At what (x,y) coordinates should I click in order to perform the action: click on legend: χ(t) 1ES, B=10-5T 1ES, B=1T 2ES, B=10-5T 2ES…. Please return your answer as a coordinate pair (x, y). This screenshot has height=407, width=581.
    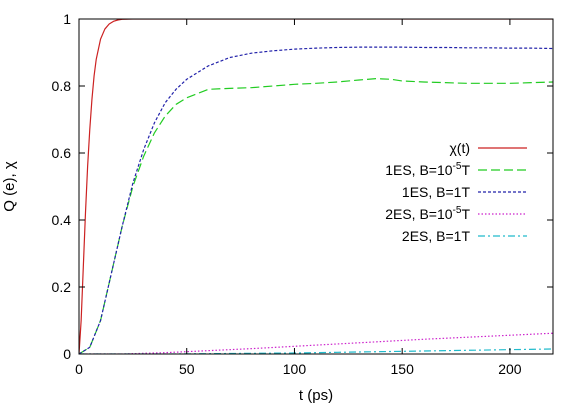
    Looking at the image, I should click on (456, 192).